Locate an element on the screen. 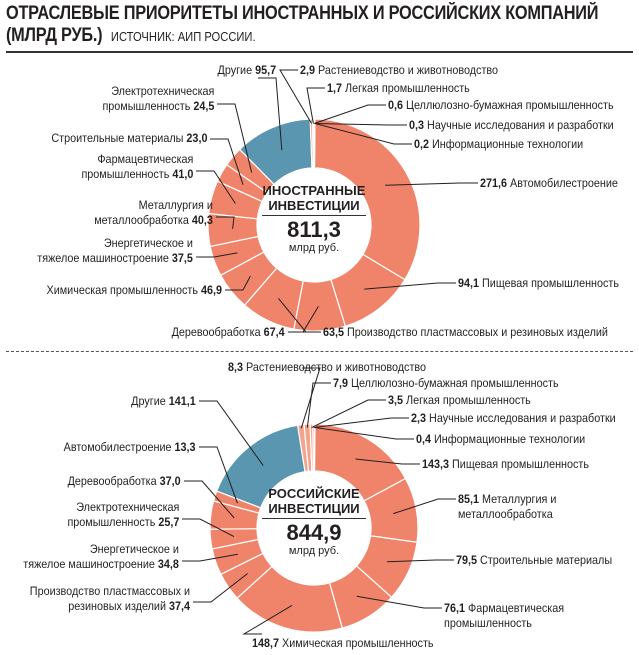 The image size is (639, 655). slice-label: Строительные материалы 23,0 is located at coordinates (129, 138).